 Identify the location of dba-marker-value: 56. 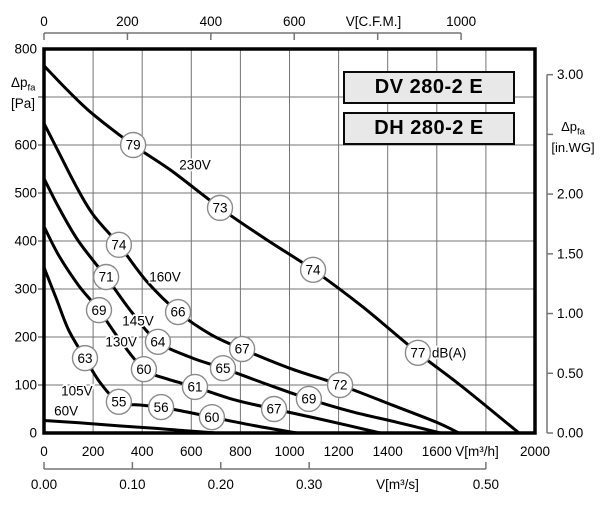
(161, 407).